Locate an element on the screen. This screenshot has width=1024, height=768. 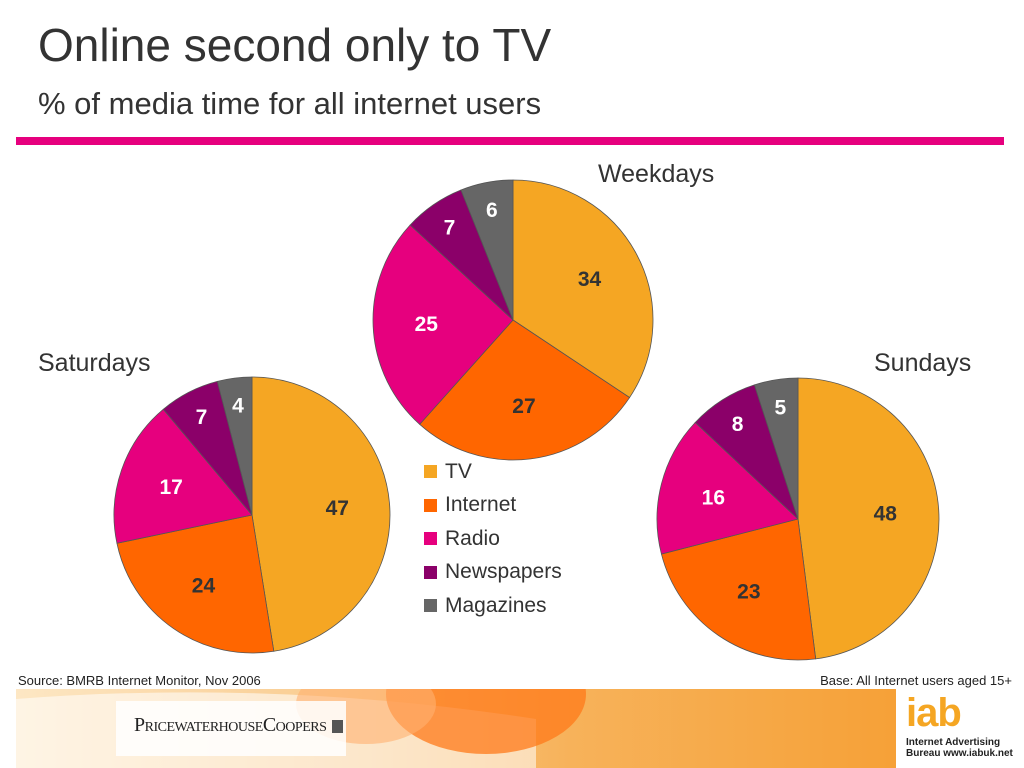
chart-legend: TV Internet Radio Newspapers Magazines is located at coordinates (493, 539).